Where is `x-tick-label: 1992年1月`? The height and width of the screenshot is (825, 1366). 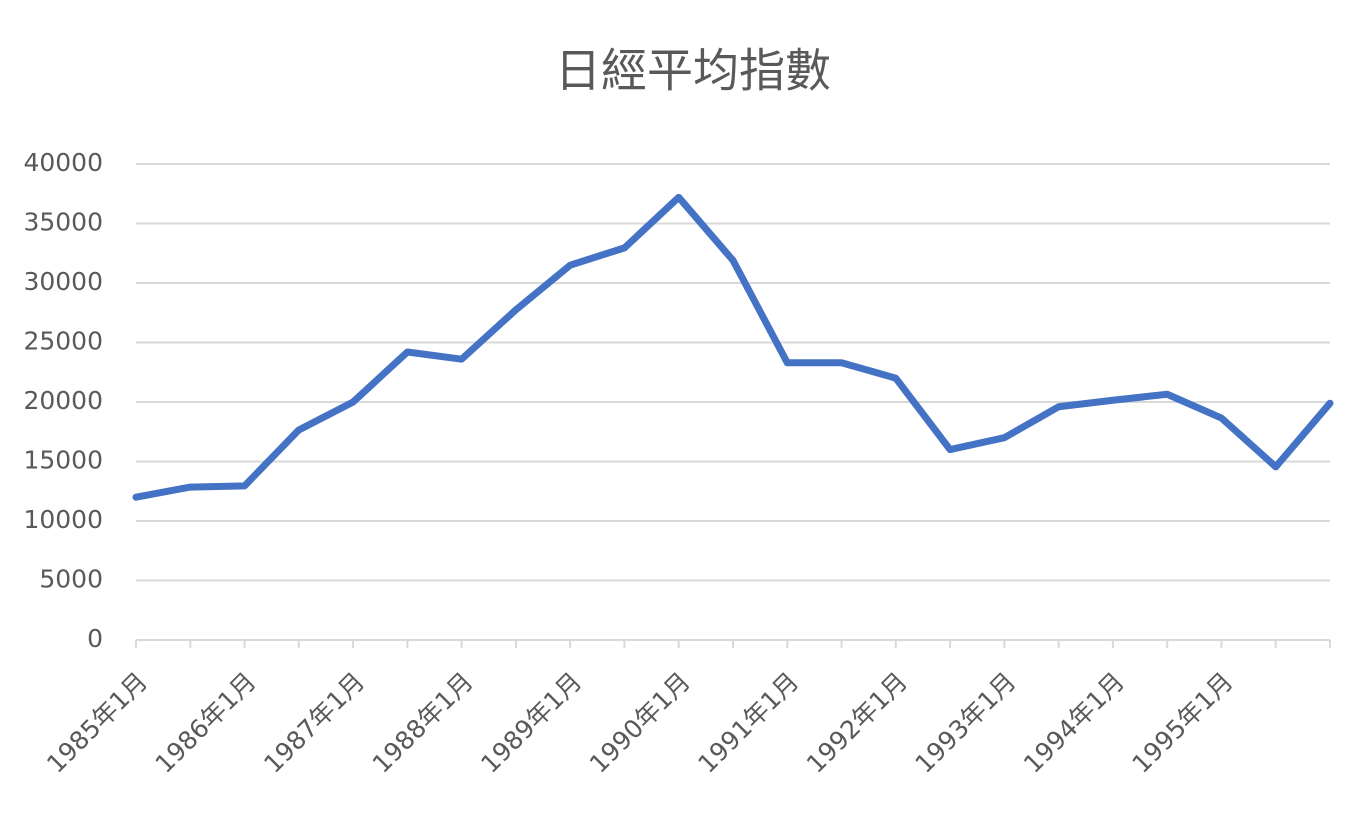 x-tick-label: 1992年1月 is located at coordinates (857, 723).